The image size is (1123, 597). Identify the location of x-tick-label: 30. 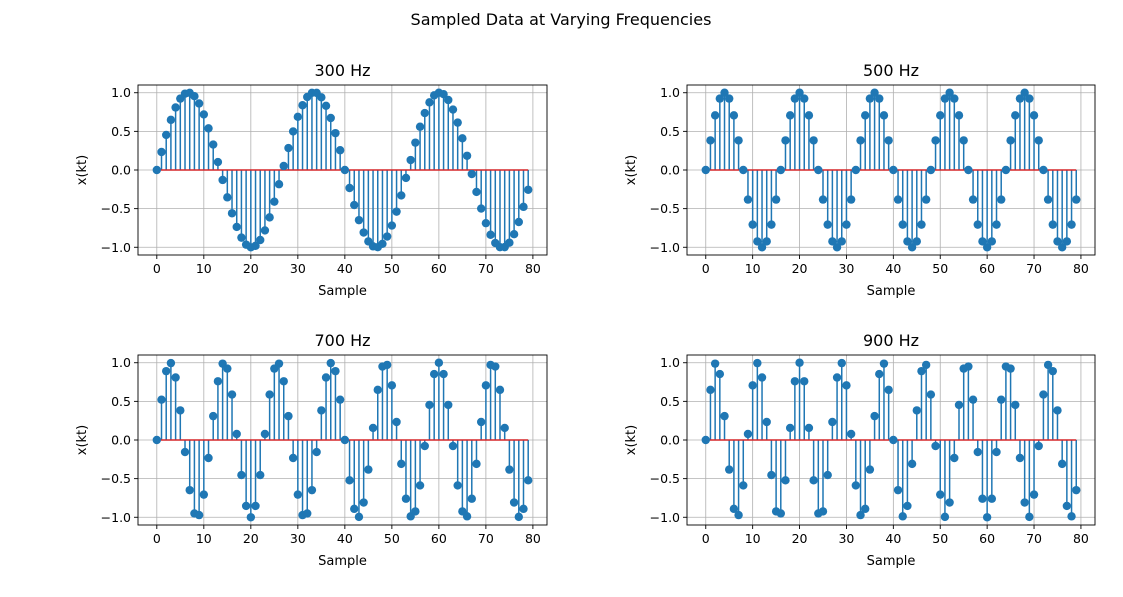
(846, 268).